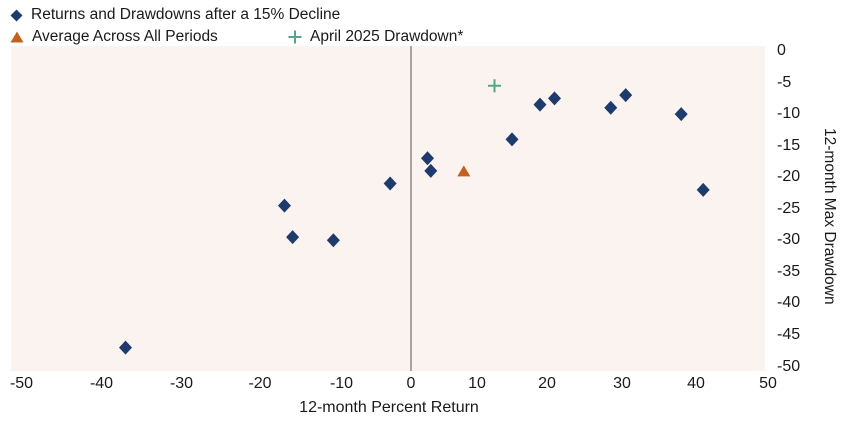  Describe the element at coordinates (181, 383) in the screenshot. I see `x-tick-label: -30` at that location.